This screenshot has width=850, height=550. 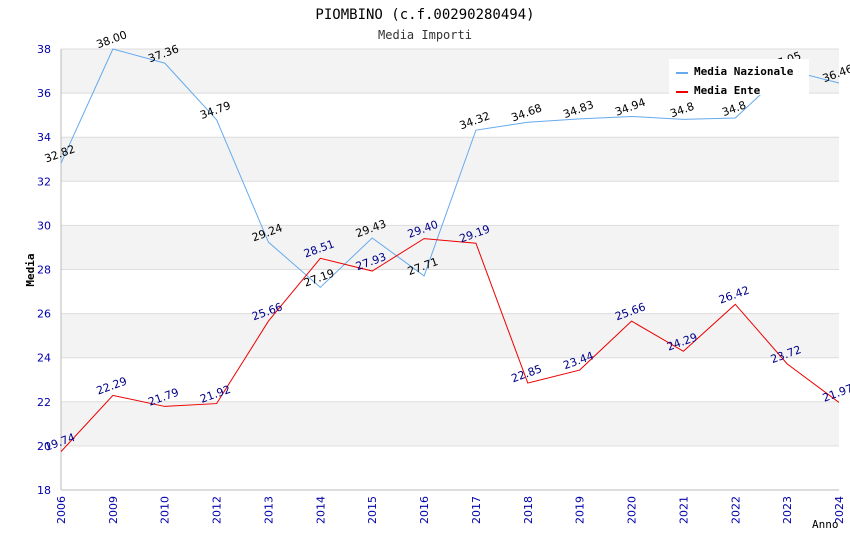 I want to click on x-tick-label: 2017, so click(x=476, y=510).